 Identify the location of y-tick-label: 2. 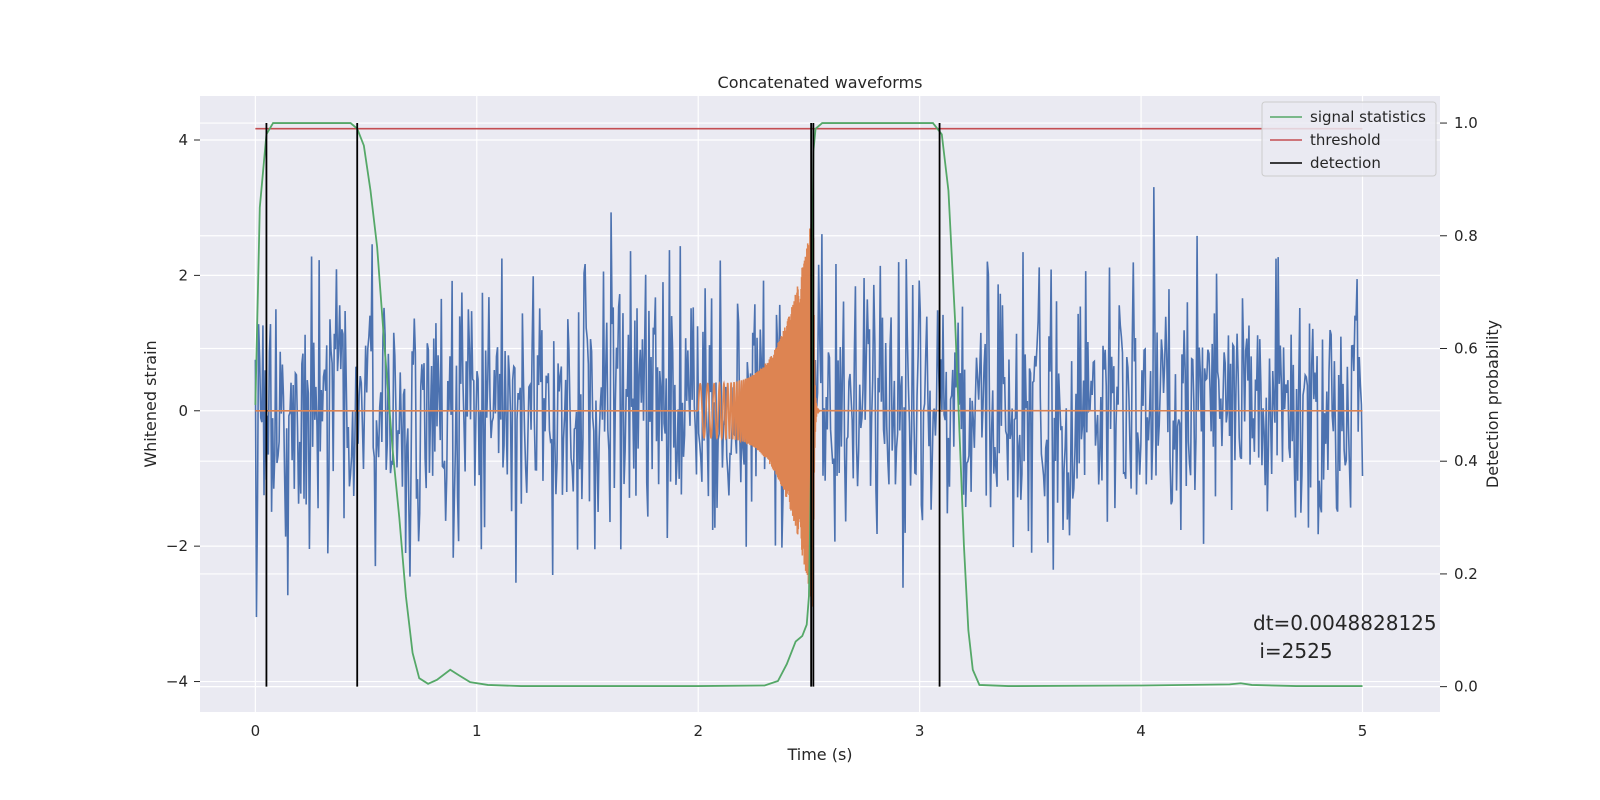
(183, 275).